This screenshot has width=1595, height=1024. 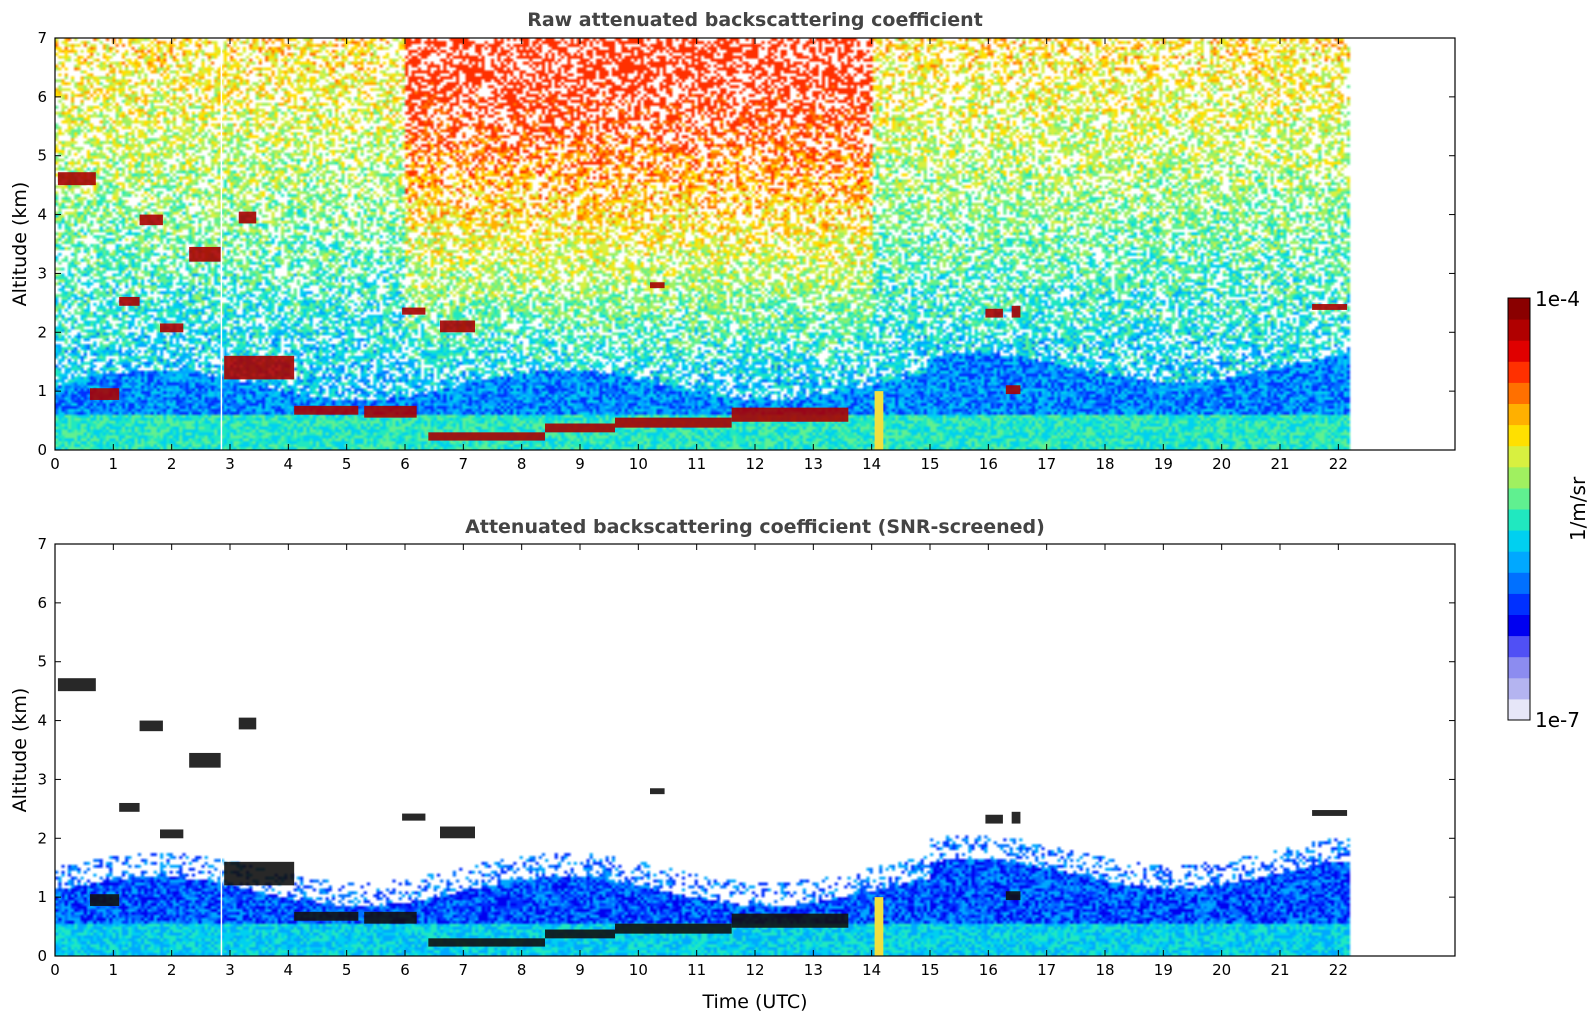 I want to click on raw-x-tick-label: 8, so click(x=522, y=464).